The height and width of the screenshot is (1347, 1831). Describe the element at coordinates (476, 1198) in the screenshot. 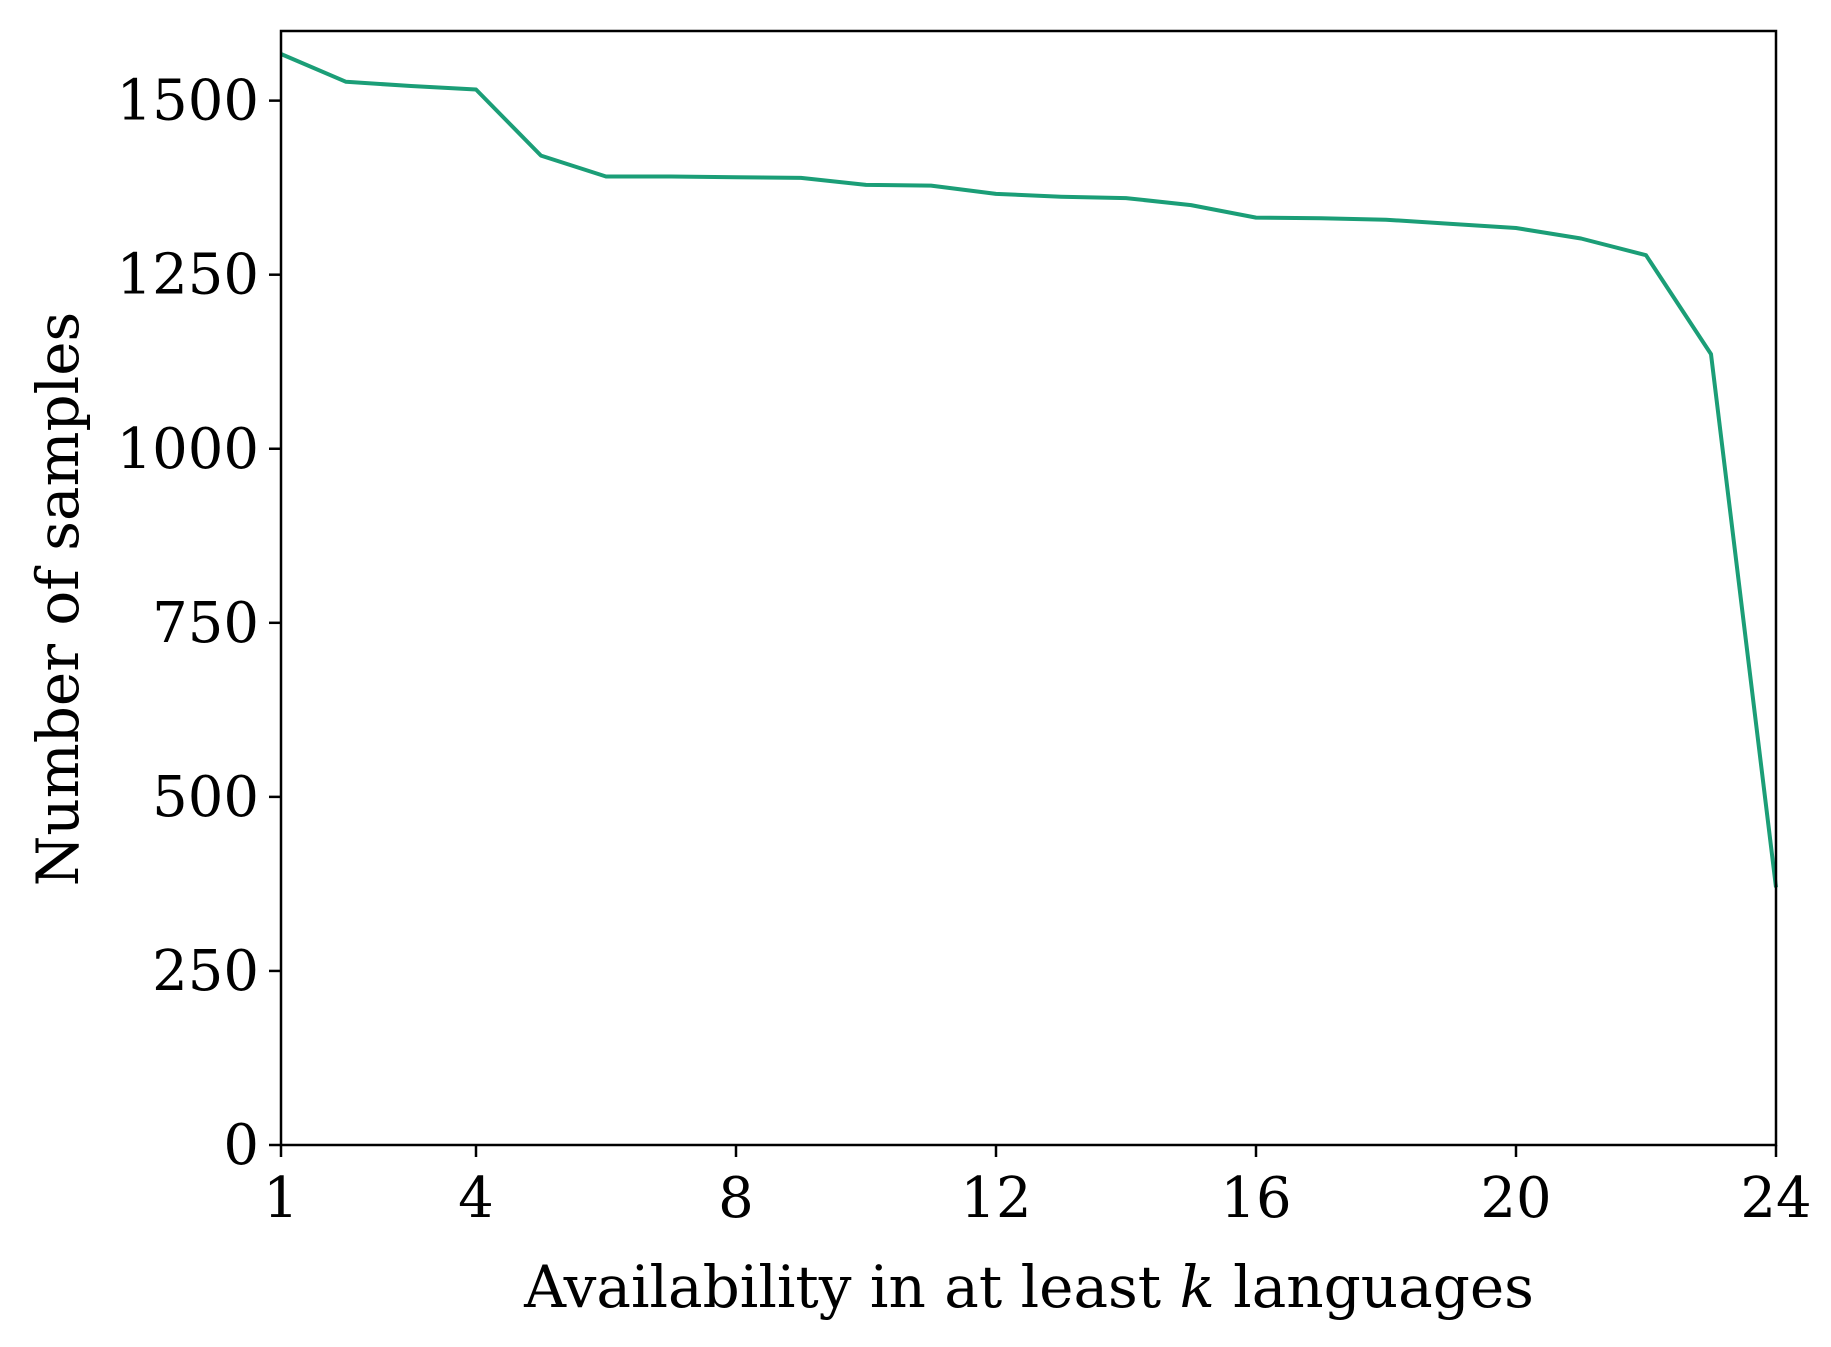

I see `x-tick-label: 4` at that location.